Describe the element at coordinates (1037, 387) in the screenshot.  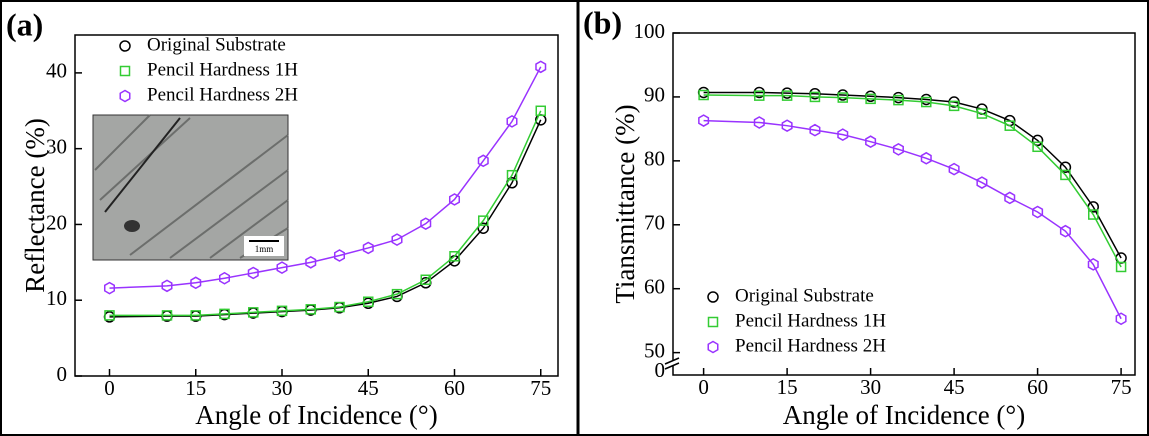
I see `x-tick-label: 60` at that location.